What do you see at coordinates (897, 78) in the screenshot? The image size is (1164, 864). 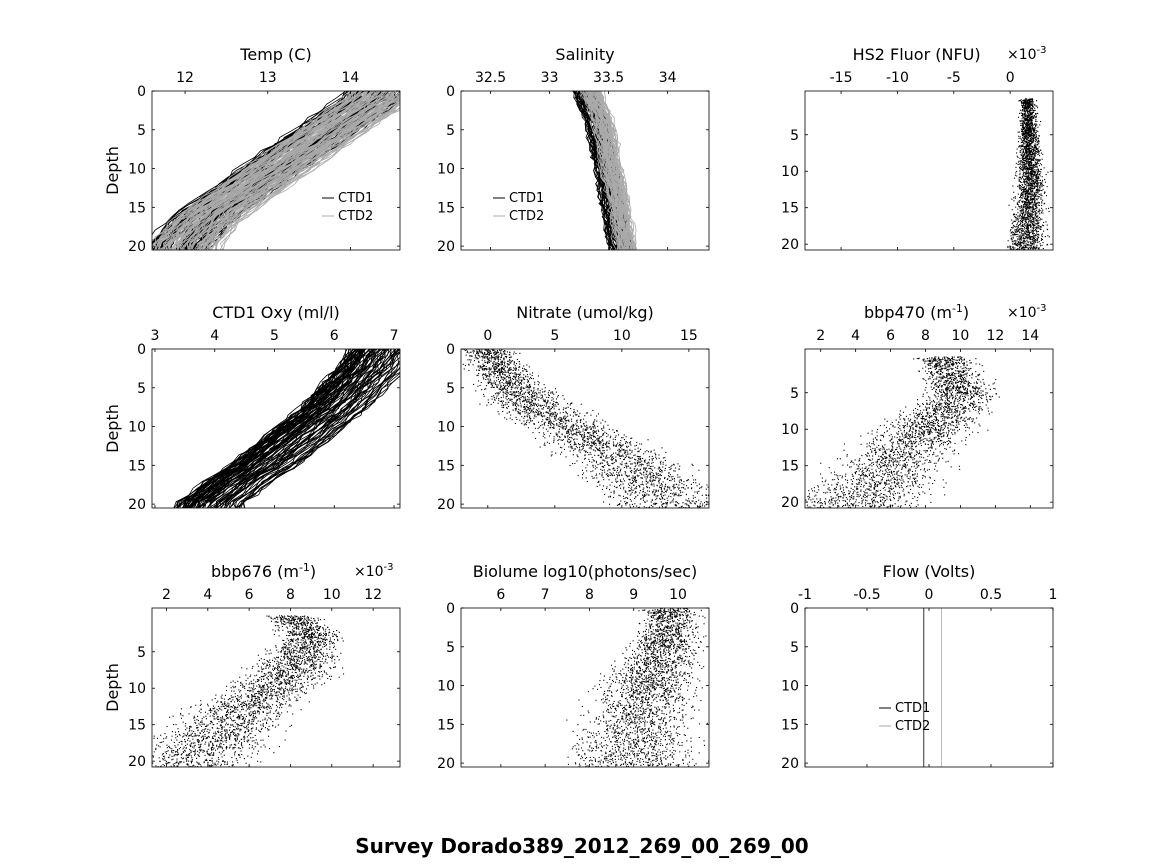 I see `x-tick-label: -10` at bounding box center [897, 78].